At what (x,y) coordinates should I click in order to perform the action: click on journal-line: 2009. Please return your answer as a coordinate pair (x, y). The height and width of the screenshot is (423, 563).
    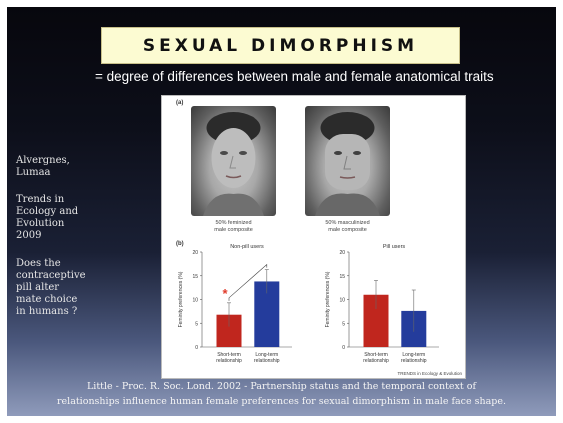
    Looking at the image, I should click on (29, 235).